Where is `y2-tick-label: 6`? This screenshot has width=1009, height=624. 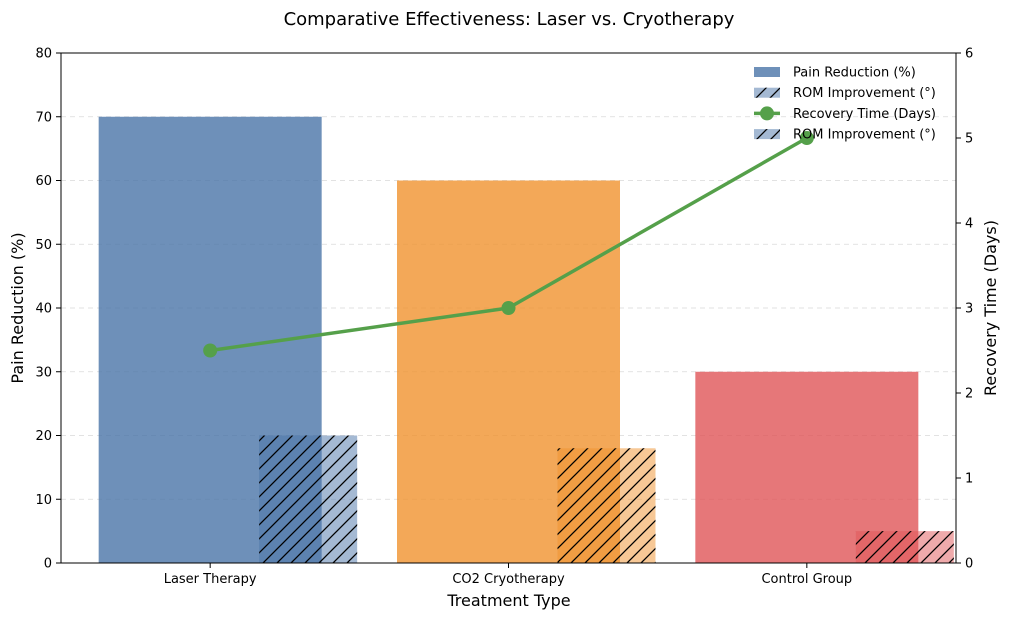
y2-tick-label: 6 is located at coordinates (969, 54).